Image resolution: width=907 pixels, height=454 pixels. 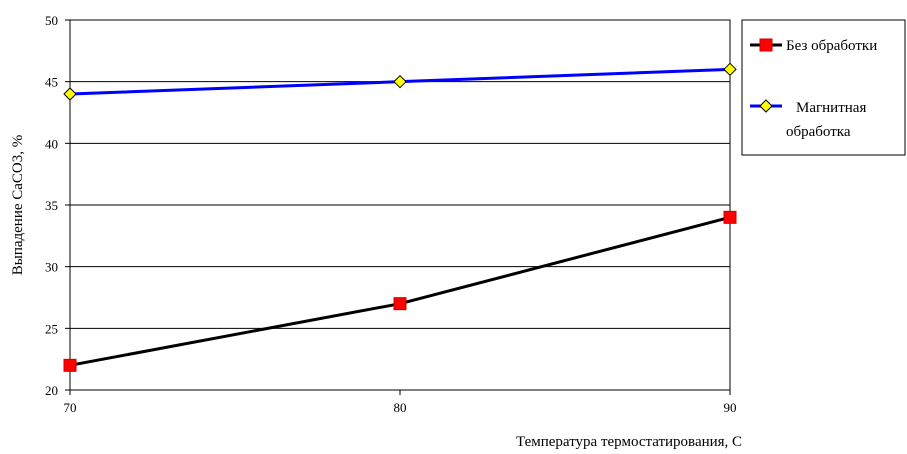 What do you see at coordinates (766, 106) in the screenshot?
I see `legend-marker-magnitnaya` at bounding box center [766, 106].